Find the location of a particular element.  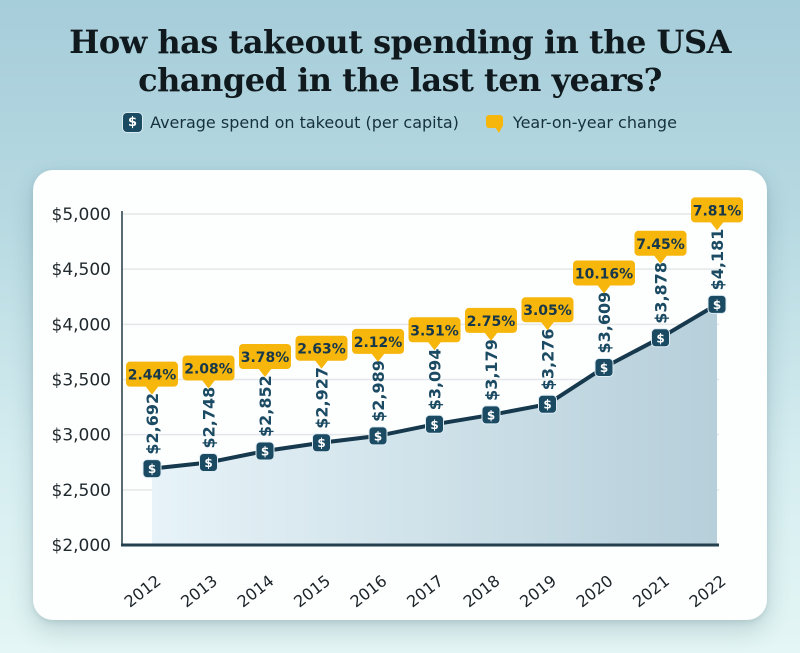

point-value-label: $3,094 is located at coordinates (435, 380).